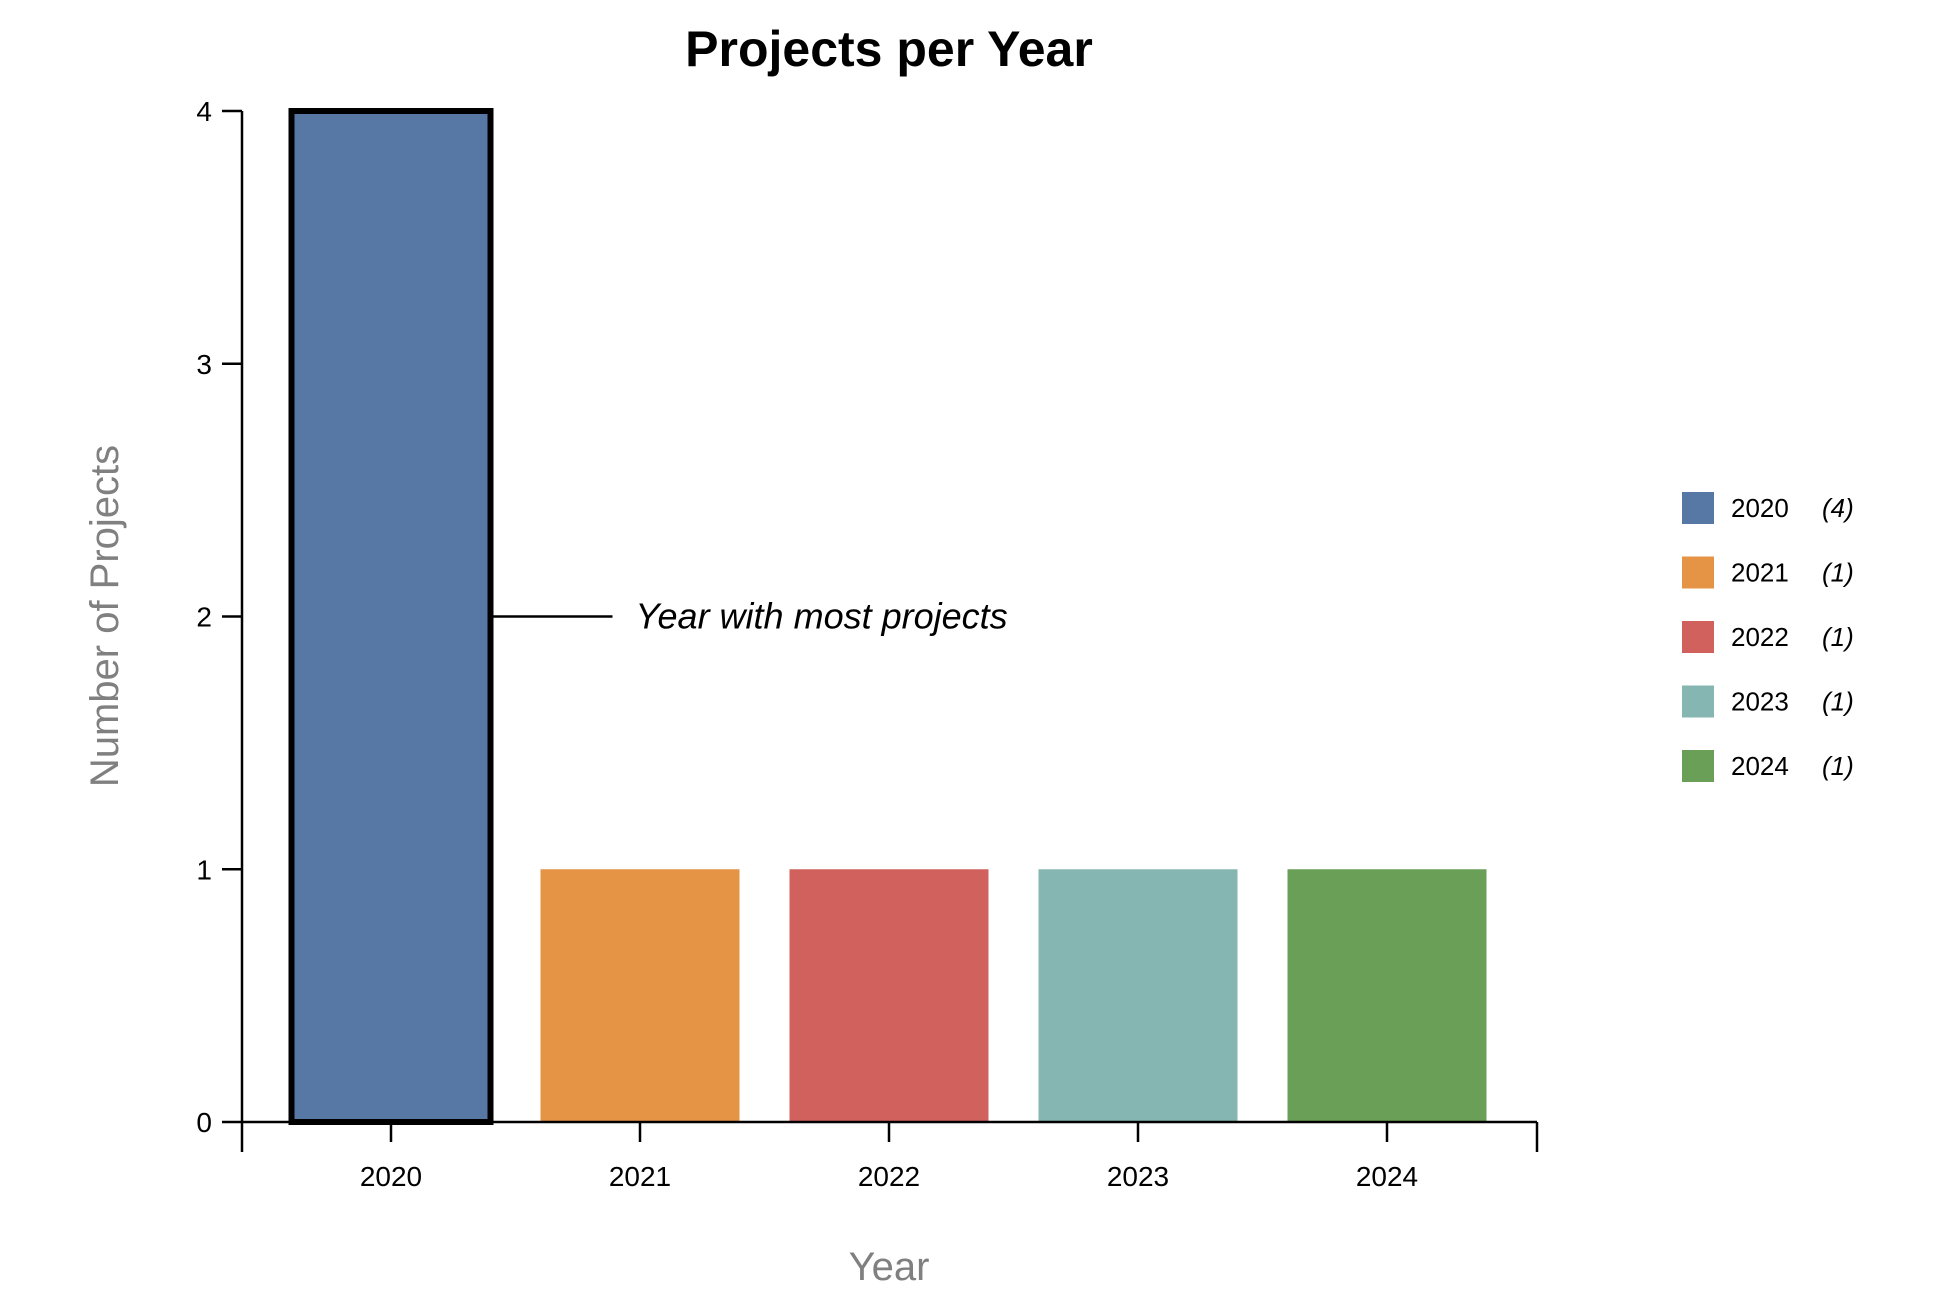  What do you see at coordinates (1698, 572) in the screenshot?
I see `legend-swatch-2021` at bounding box center [1698, 572].